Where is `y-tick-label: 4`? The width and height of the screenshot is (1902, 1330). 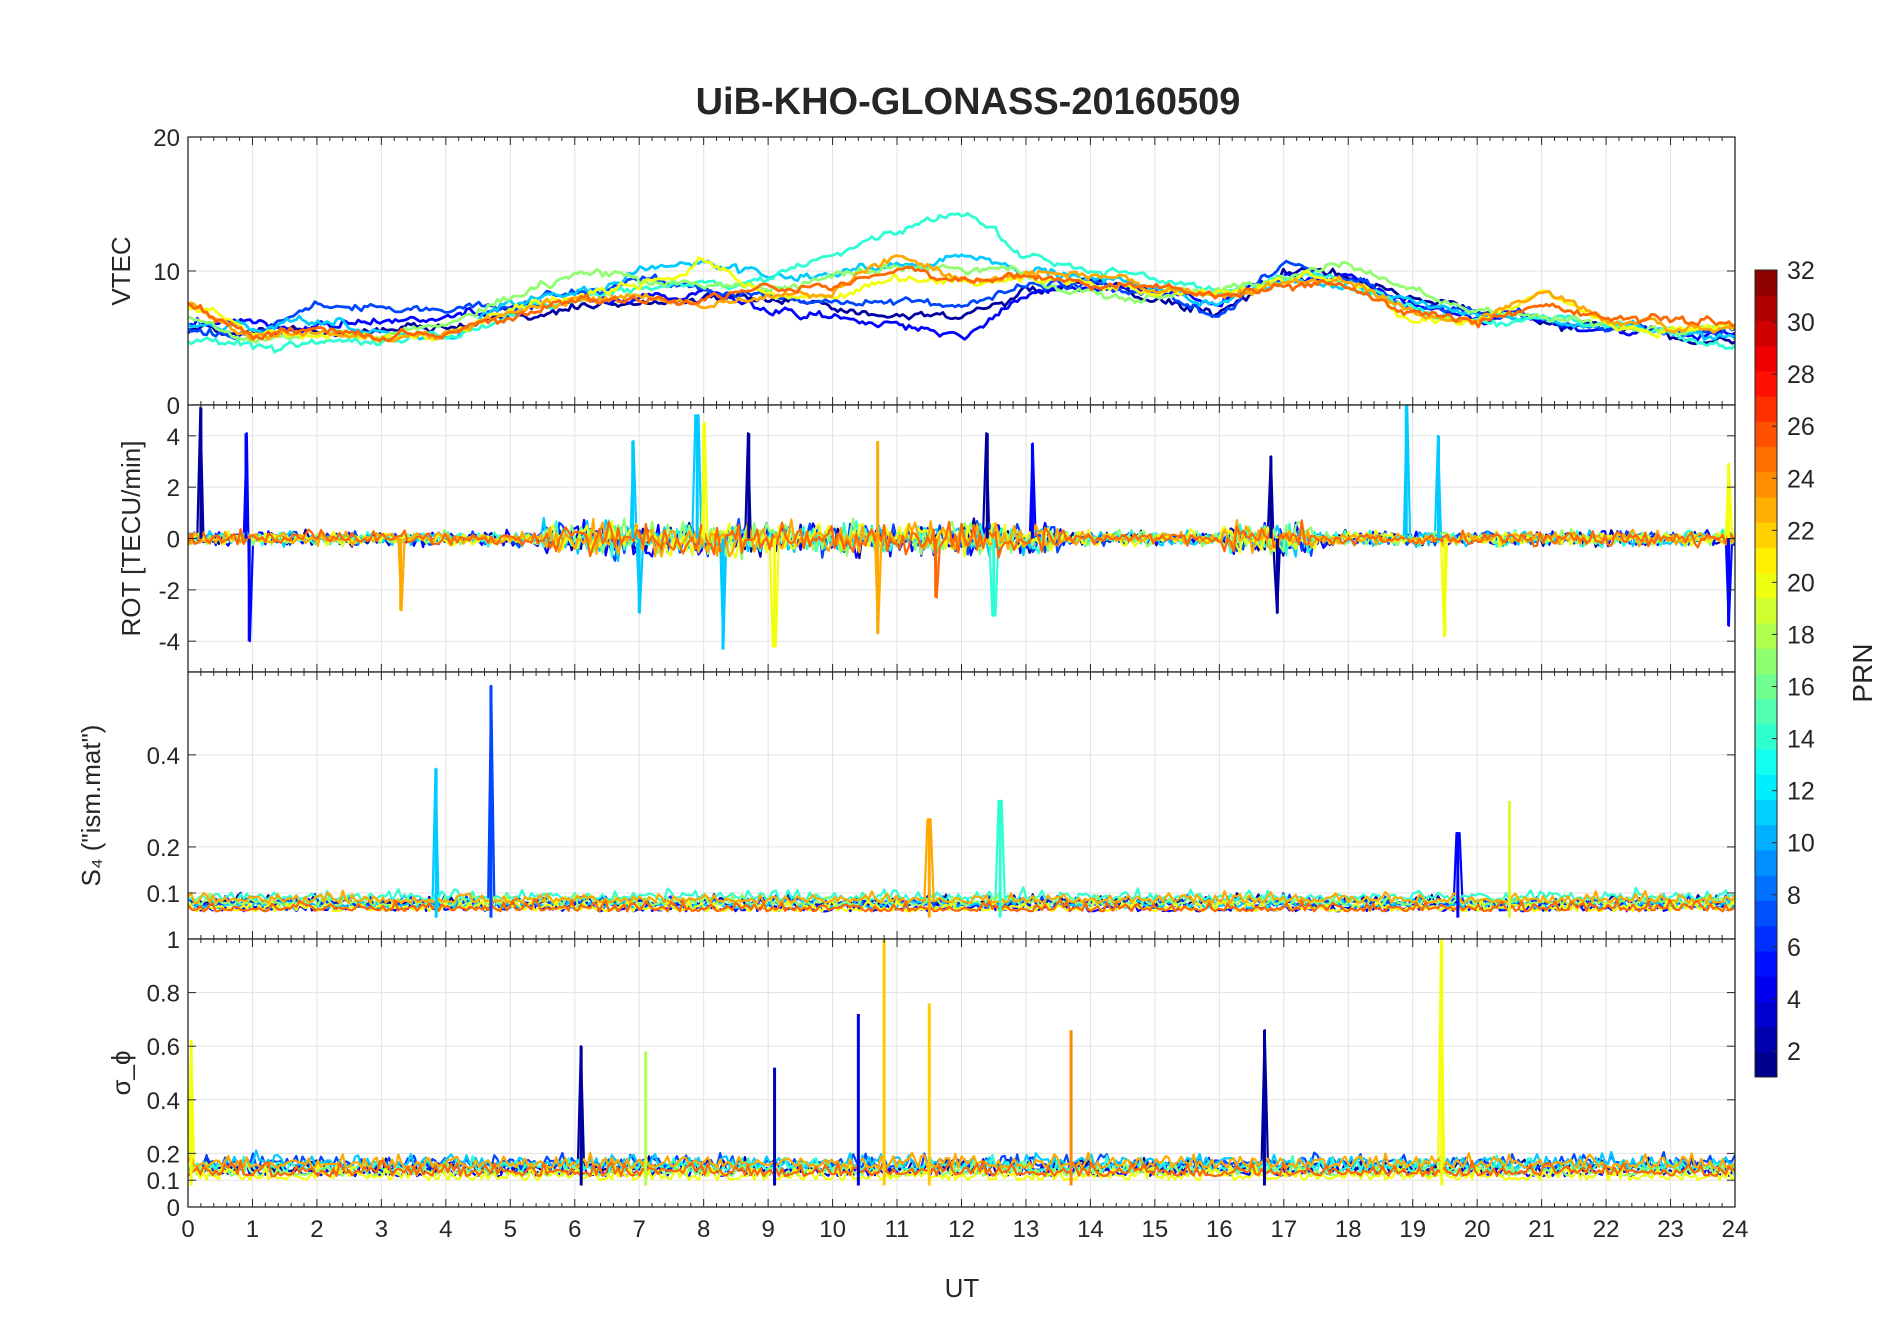 y-tick-label: 4 is located at coordinates (173, 437).